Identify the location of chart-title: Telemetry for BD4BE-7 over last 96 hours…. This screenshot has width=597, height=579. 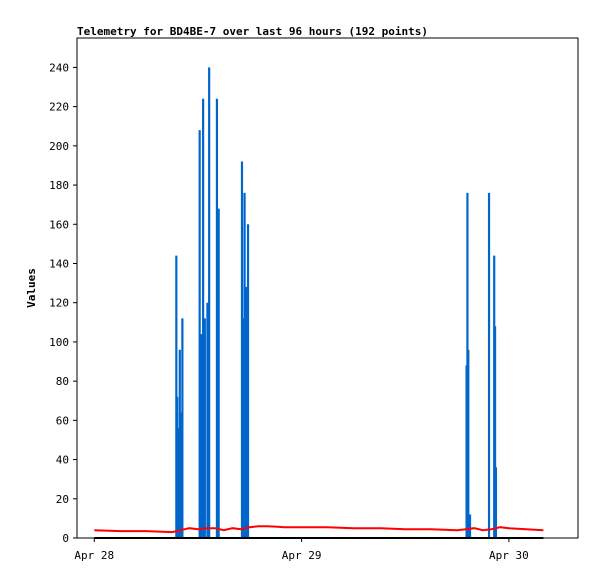
(252, 31).